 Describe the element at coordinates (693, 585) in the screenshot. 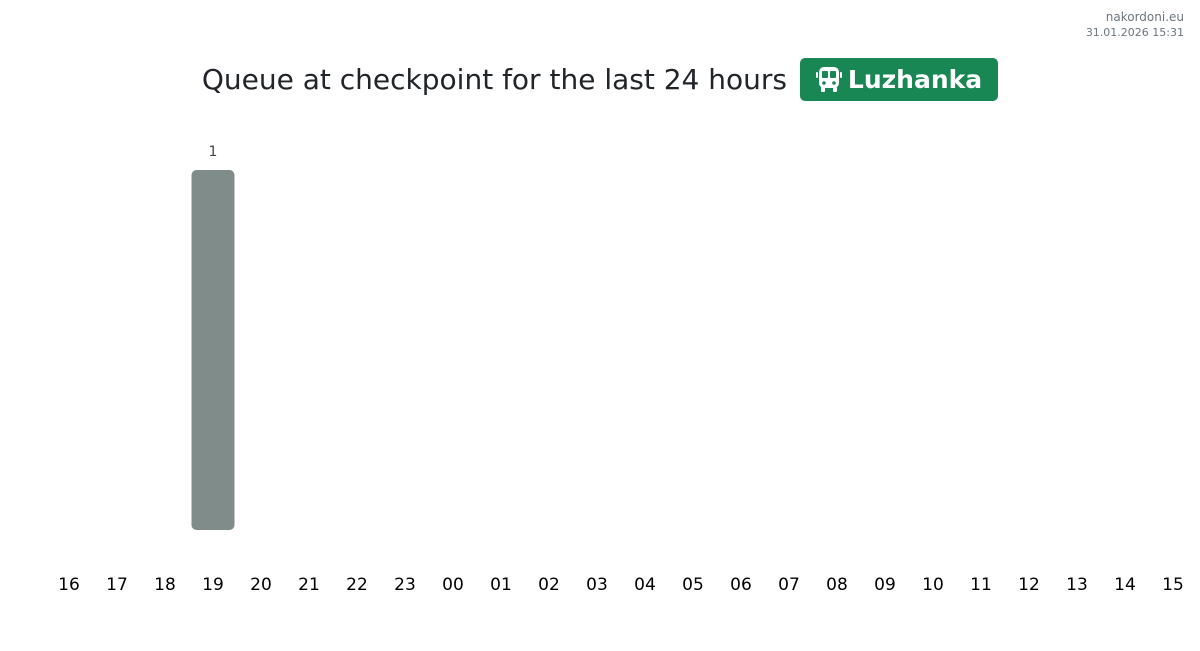

I see `x-tick-label: 05` at that location.